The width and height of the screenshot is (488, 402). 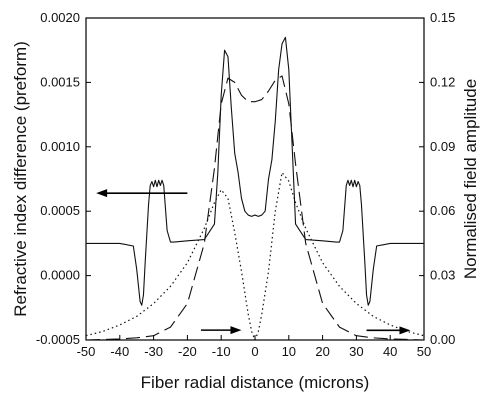 I want to click on y-left-axis-title: Refractive index difference (preform), so click(x=20, y=179).